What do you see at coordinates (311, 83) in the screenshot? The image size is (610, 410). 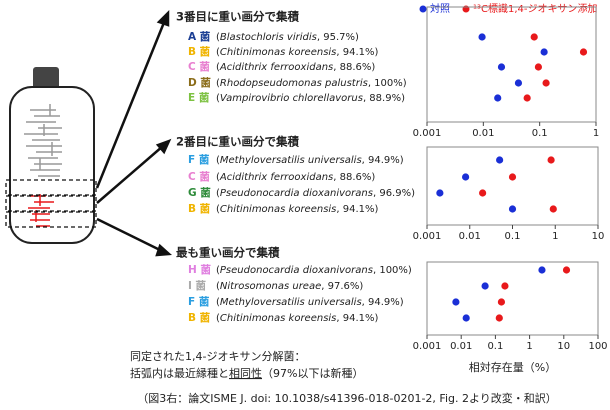 I see `taxon-detail: (Rhodopseudomonas palustris, 100%)` at bounding box center [311, 83].